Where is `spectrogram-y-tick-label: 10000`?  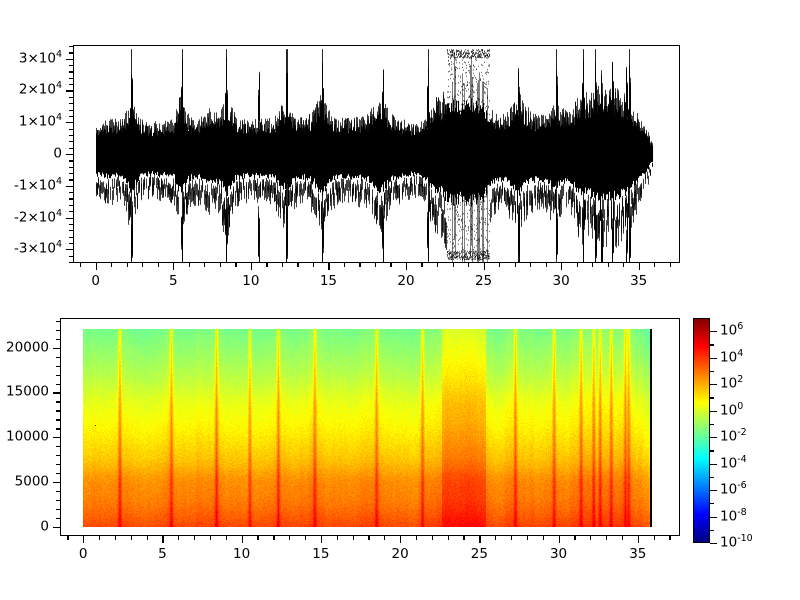 spectrogram-y-tick-label: 10000 is located at coordinates (27, 436).